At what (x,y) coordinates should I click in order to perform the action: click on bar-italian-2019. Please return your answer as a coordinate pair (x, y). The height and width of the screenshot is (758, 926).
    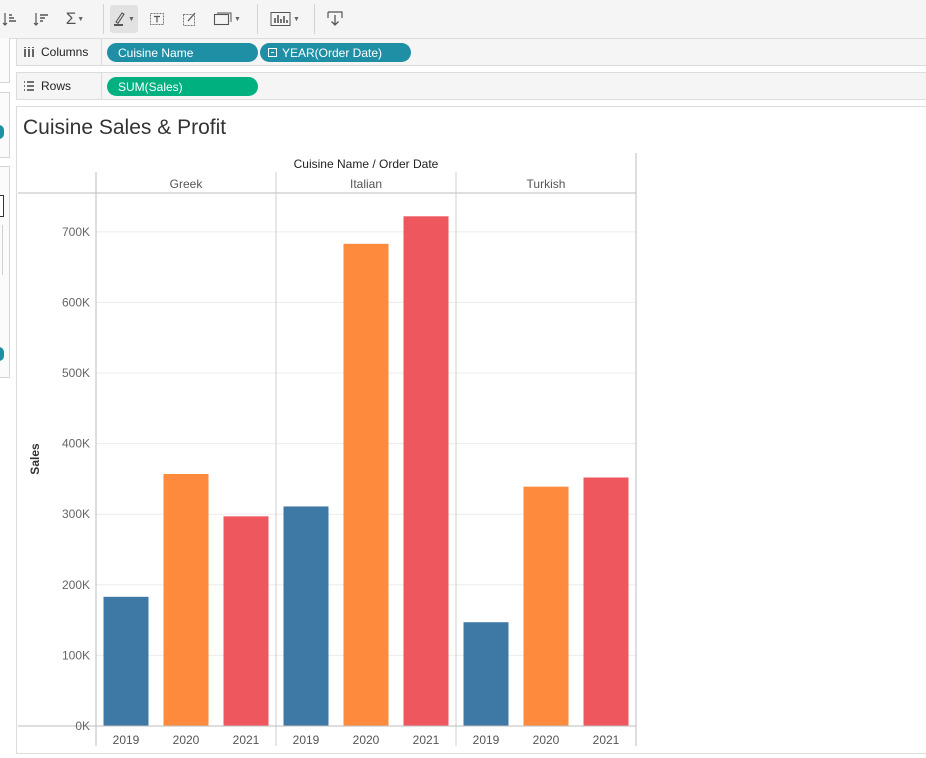
    Looking at the image, I should click on (306, 616).